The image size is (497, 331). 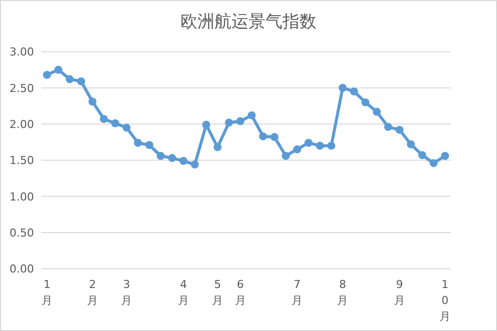 What do you see at coordinates (240, 292) in the screenshot?
I see `x-tick-label: 6月` at bounding box center [240, 292].